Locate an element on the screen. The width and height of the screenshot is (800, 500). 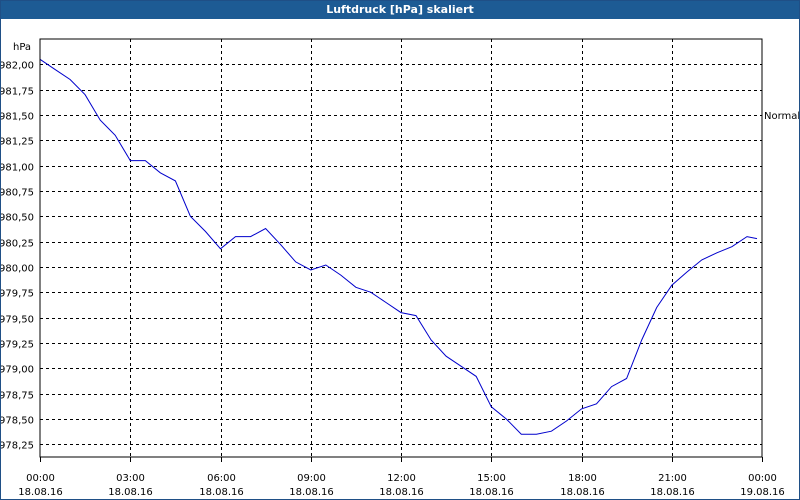
y-tick-label: 981,00 is located at coordinates (17, 168).